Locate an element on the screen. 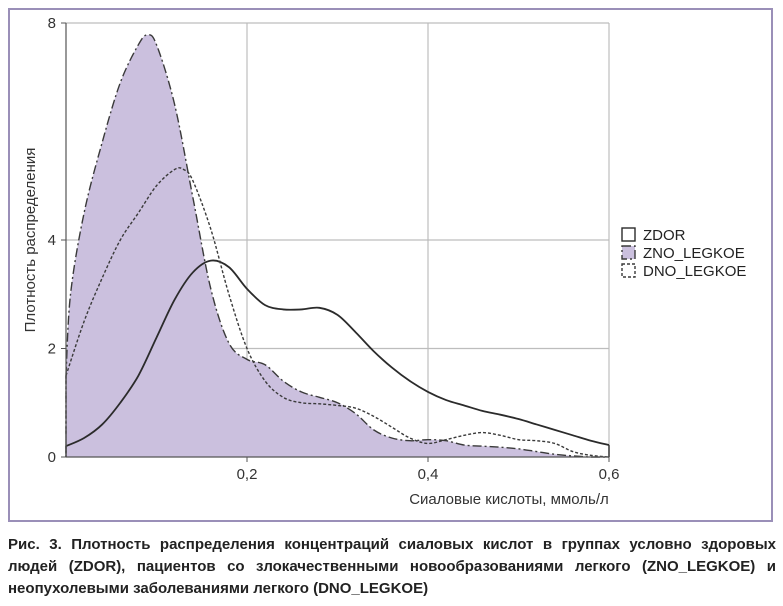  legend-swatch-dno-legkoe is located at coordinates (628, 270).